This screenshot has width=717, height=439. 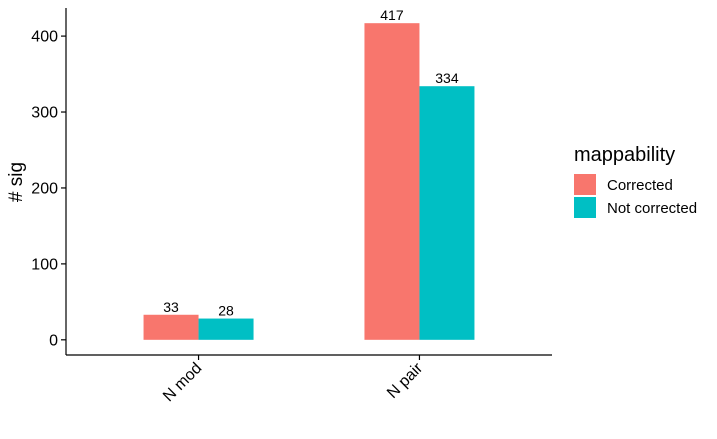 What do you see at coordinates (182, 382) in the screenshot?
I see `x-tick-label: N mod` at bounding box center [182, 382].